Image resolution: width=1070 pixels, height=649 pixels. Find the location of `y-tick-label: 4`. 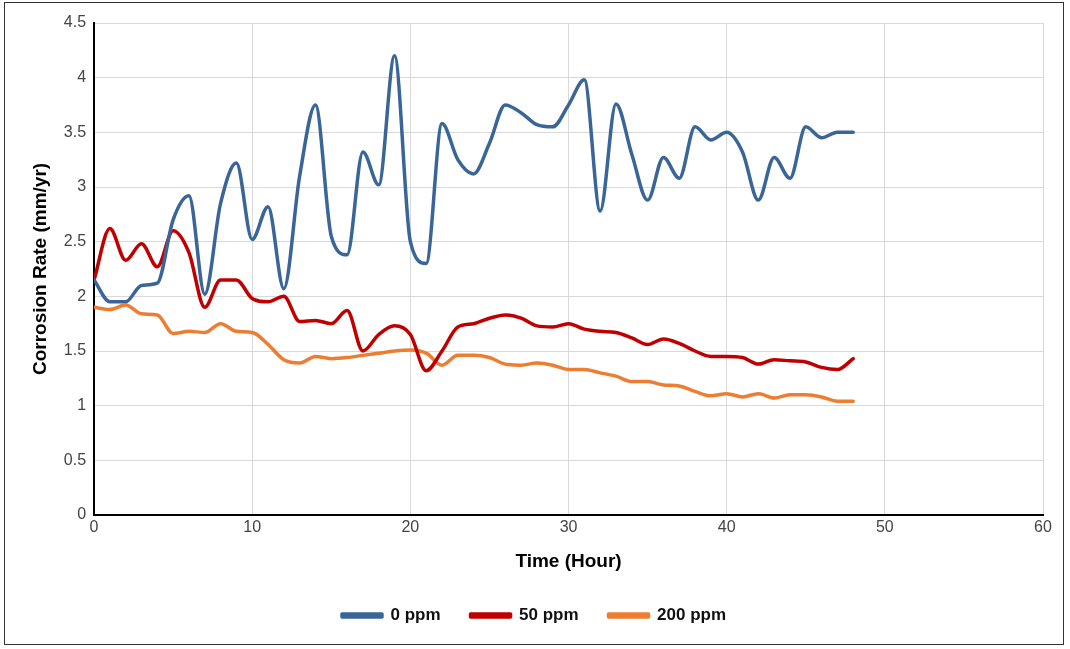

y-tick-label: 4 is located at coordinates (82, 77).